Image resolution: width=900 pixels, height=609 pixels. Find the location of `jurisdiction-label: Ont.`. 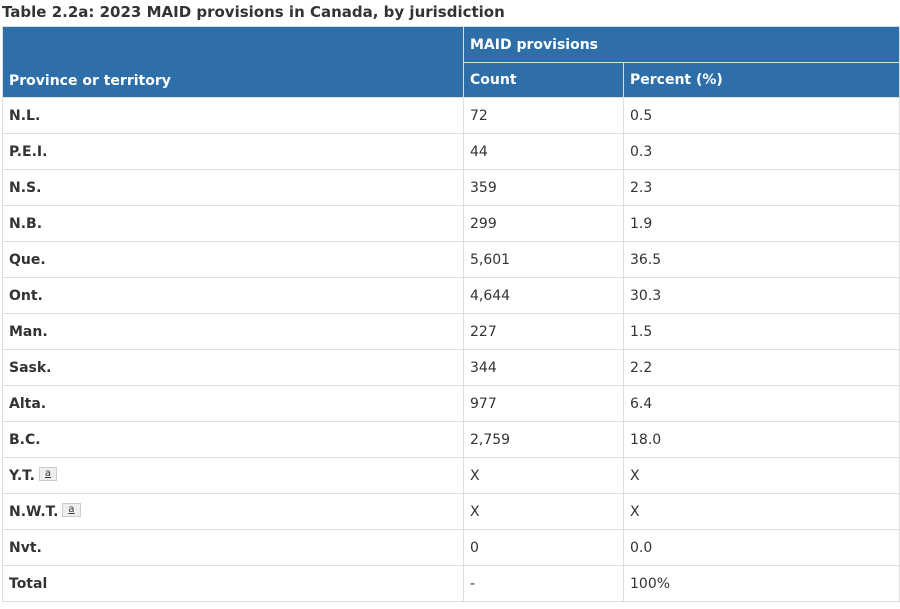

jurisdiction-label: Ont. is located at coordinates (26, 295).